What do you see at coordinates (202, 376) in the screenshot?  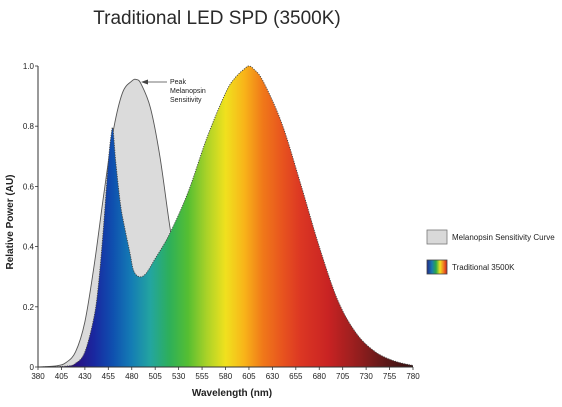 I see `x-tick-label: 555` at bounding box center [202, 376].